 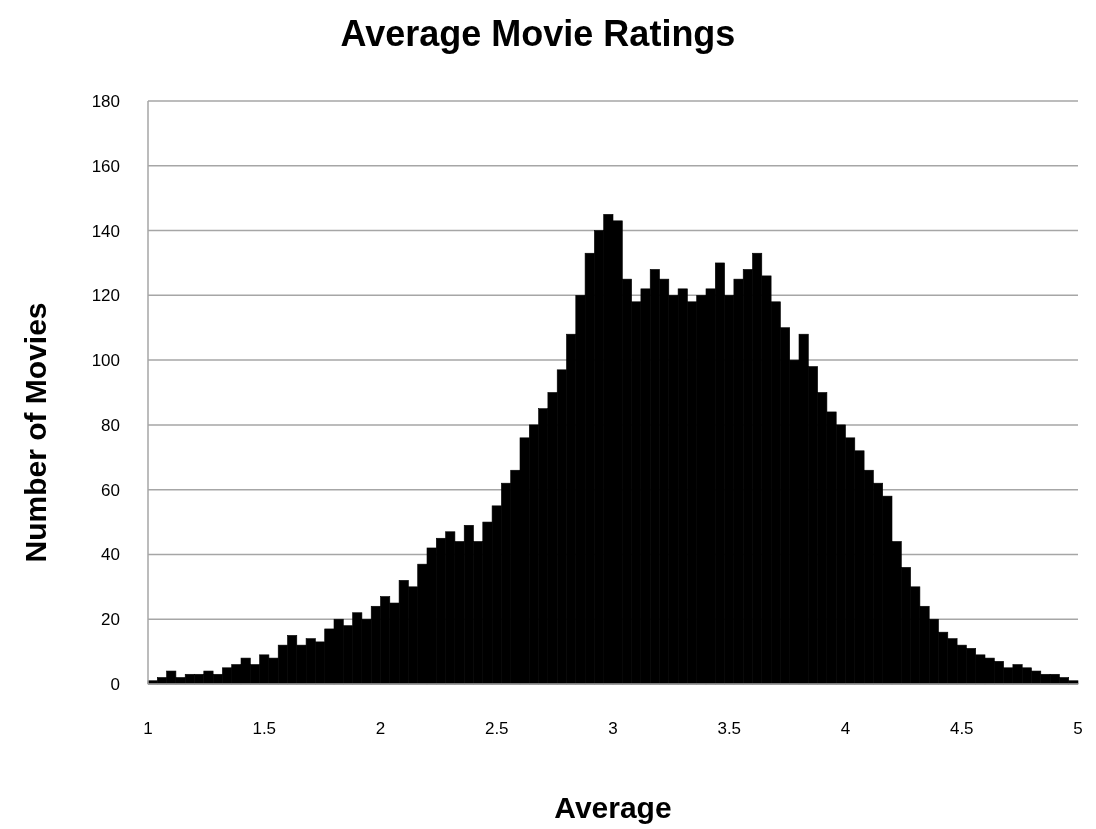 I want to click on x-tick-label: 1.5, so click(x=264, y=728).